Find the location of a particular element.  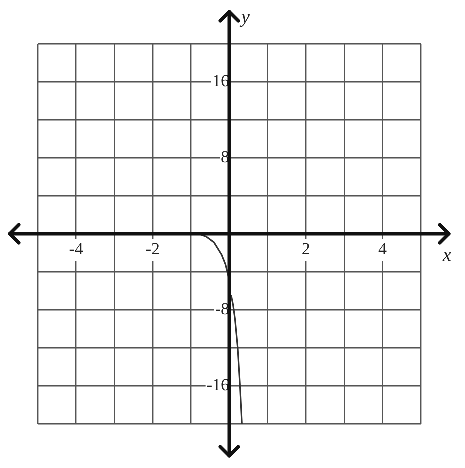

x-tick-label: 4 is located at coordinates (383, 249).